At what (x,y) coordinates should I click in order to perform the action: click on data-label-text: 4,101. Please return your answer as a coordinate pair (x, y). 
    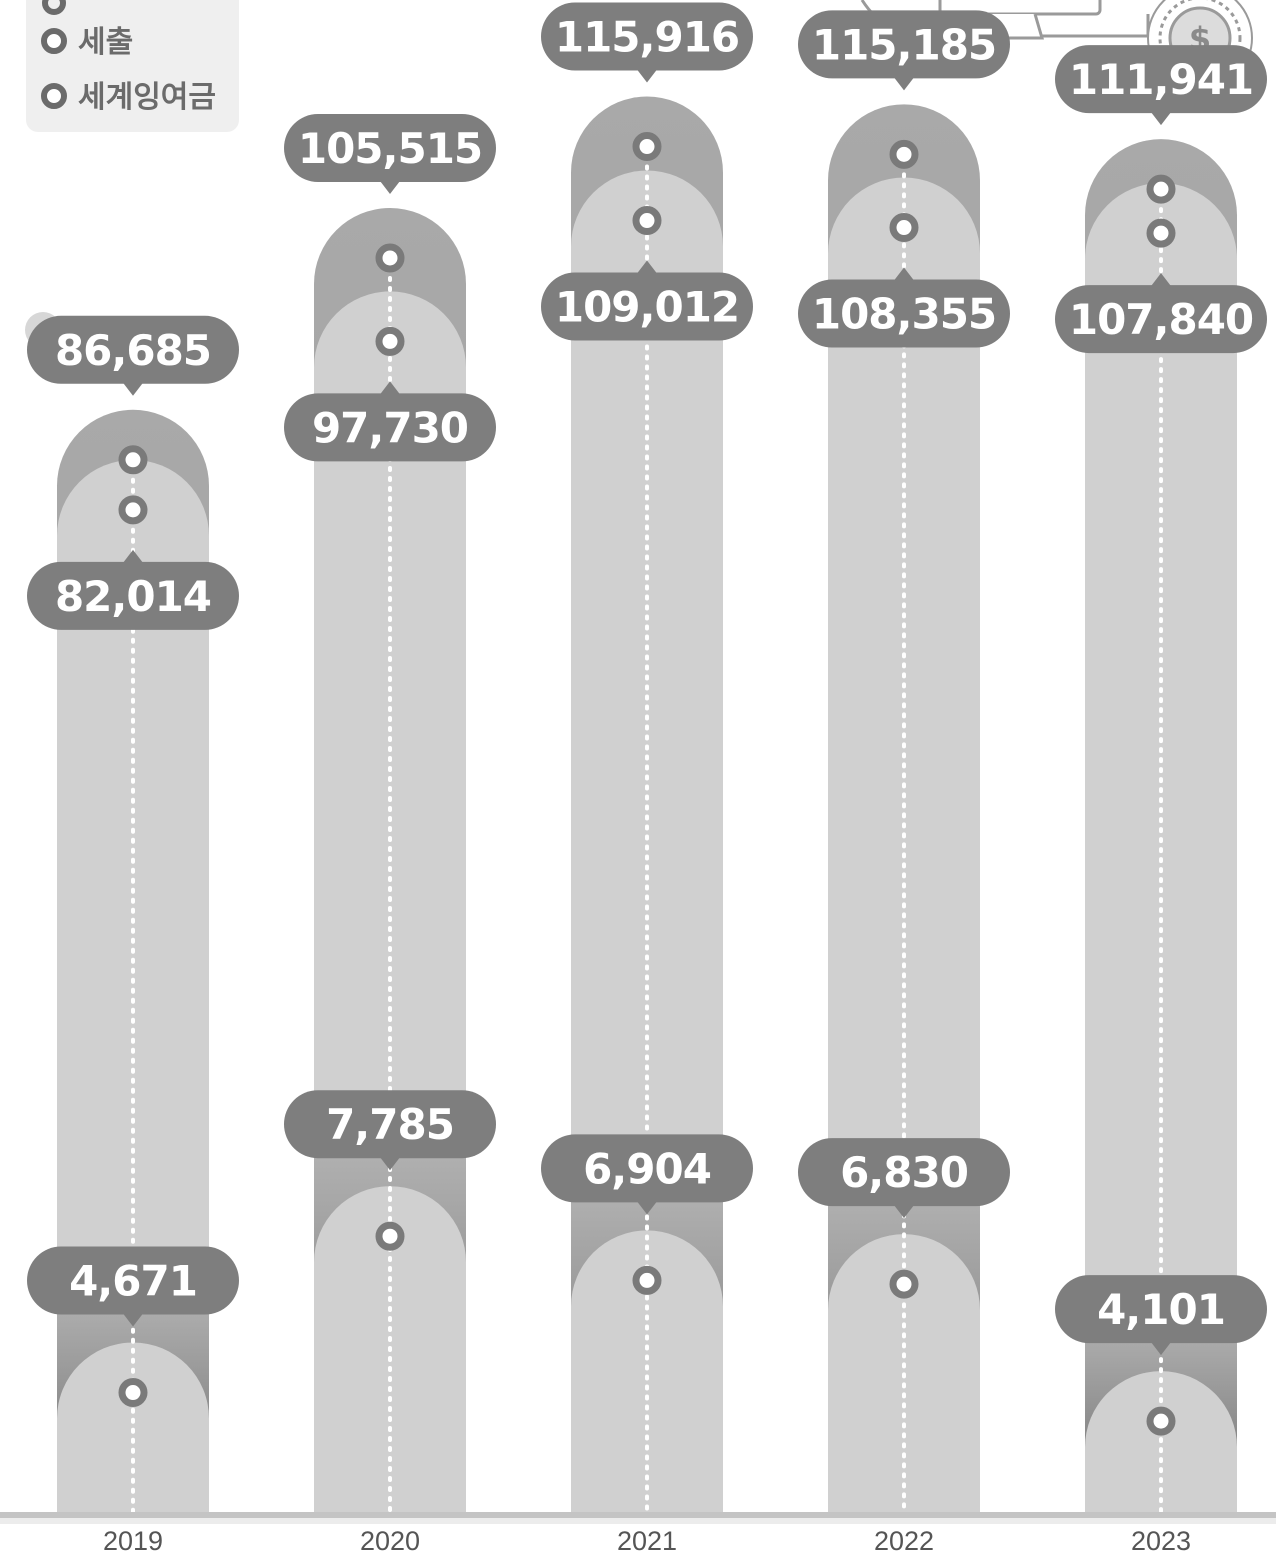
    Looking at the image, I should click on (1161, 1309).